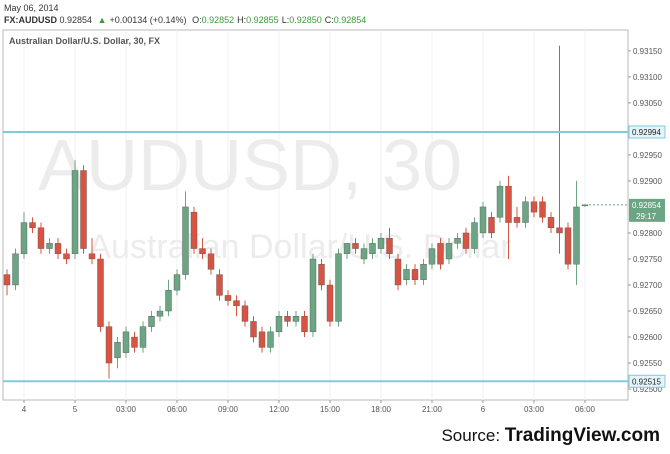  Describe the element at coordinates (30, 20) in the screenshot. I see `symbol: FX:AUDUSD` at that location.